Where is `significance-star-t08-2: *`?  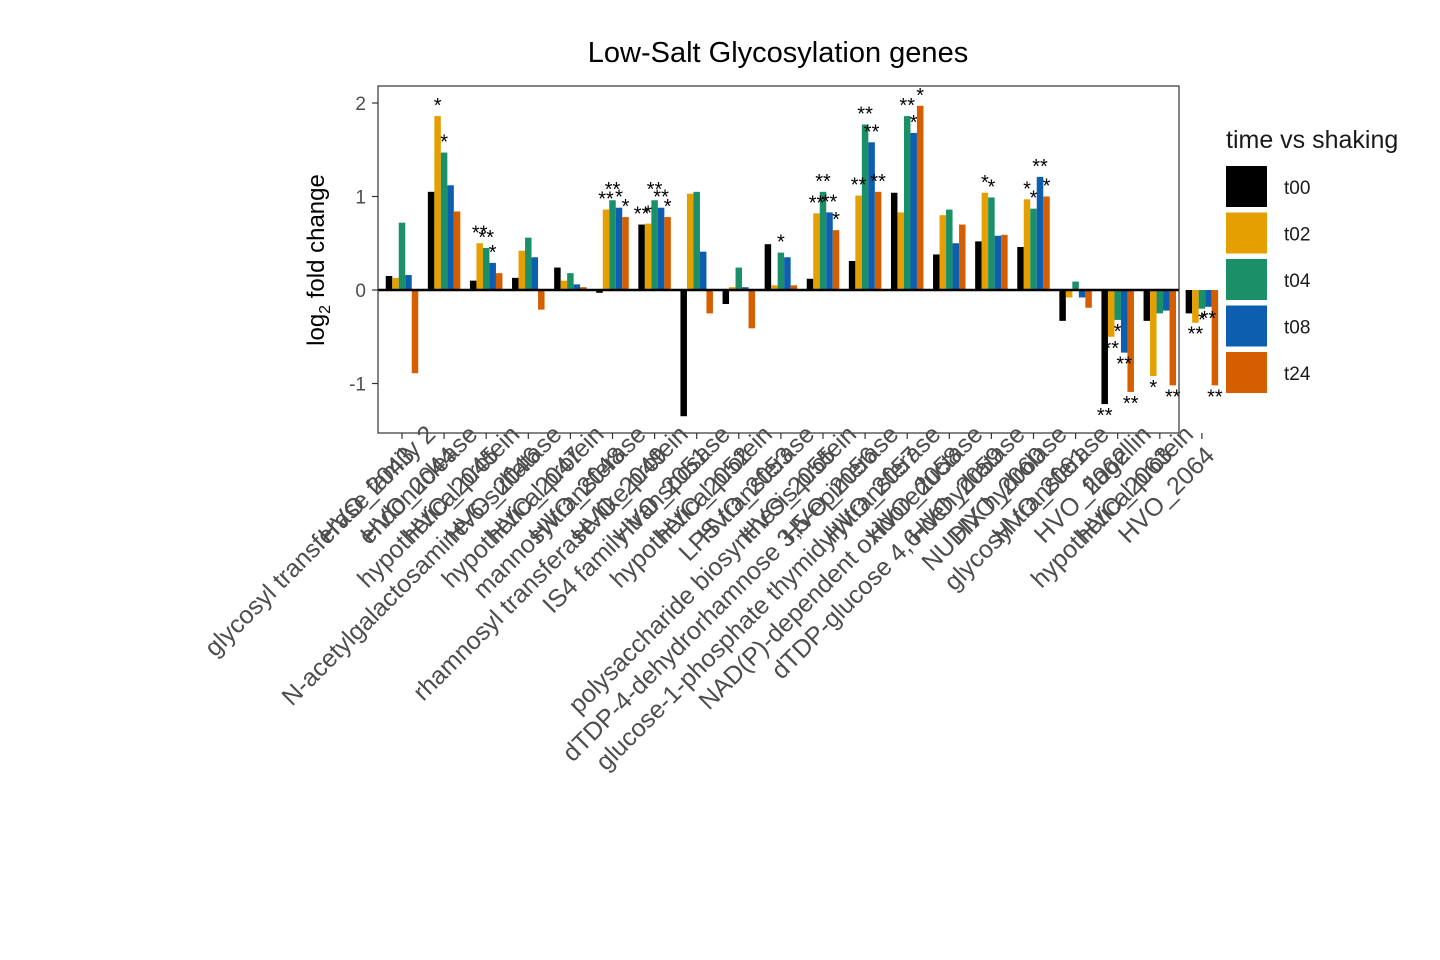
significance-star-t08-2: * is located at coordinates (493, 253).